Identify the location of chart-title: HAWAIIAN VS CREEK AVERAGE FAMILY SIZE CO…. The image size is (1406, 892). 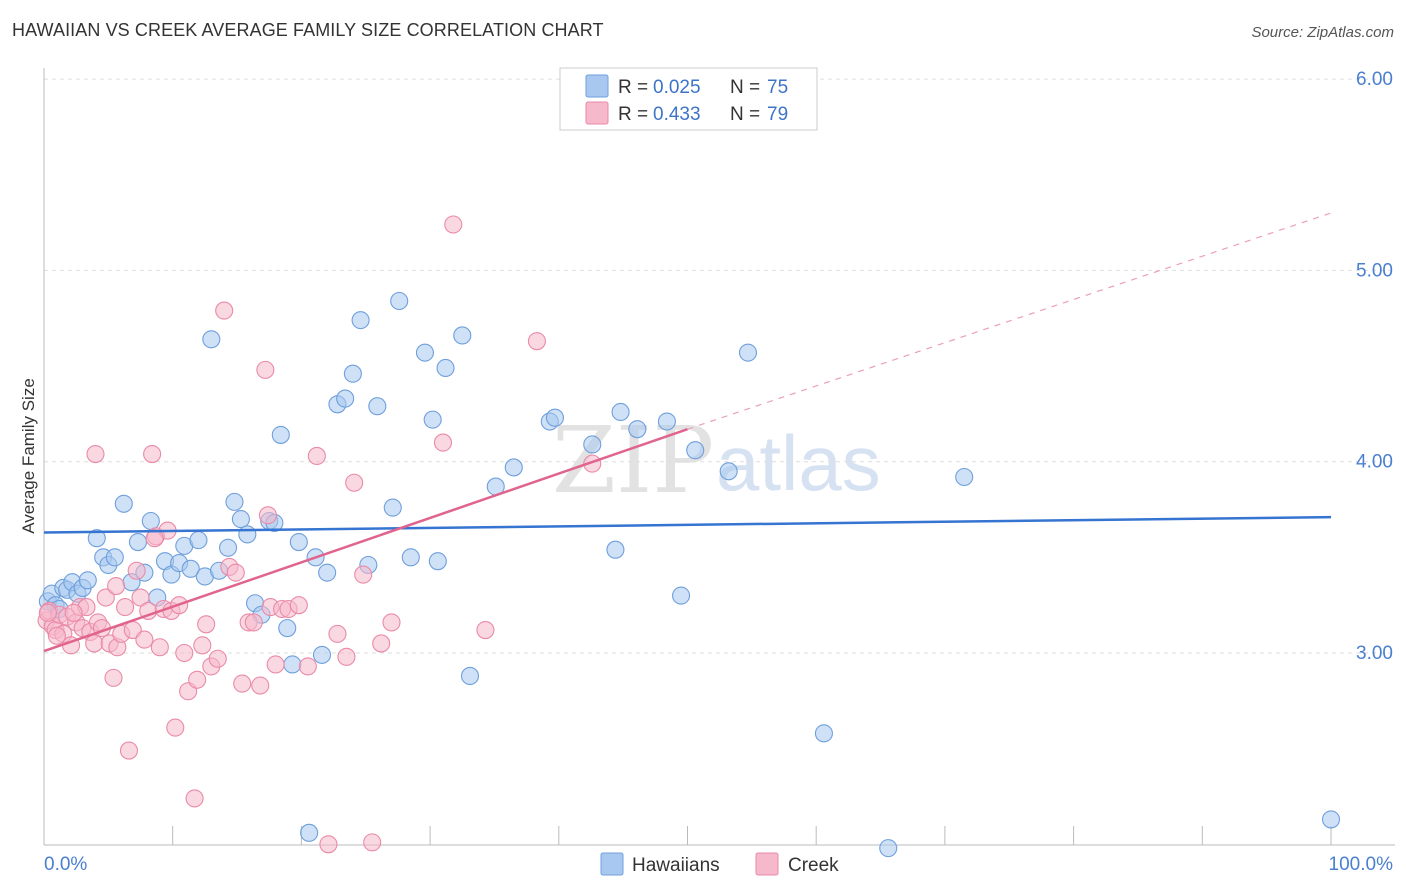
(308, 30).